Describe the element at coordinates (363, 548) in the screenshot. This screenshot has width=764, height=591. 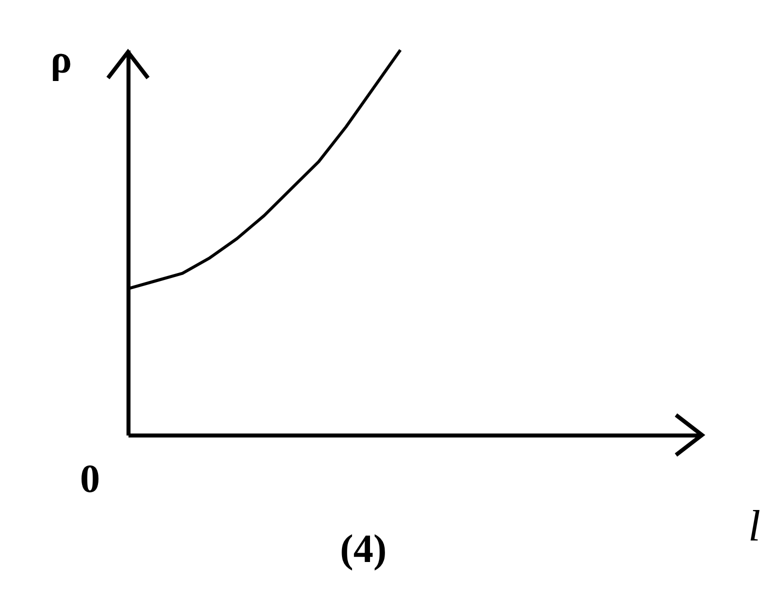
I see `text: (4)` at that location.